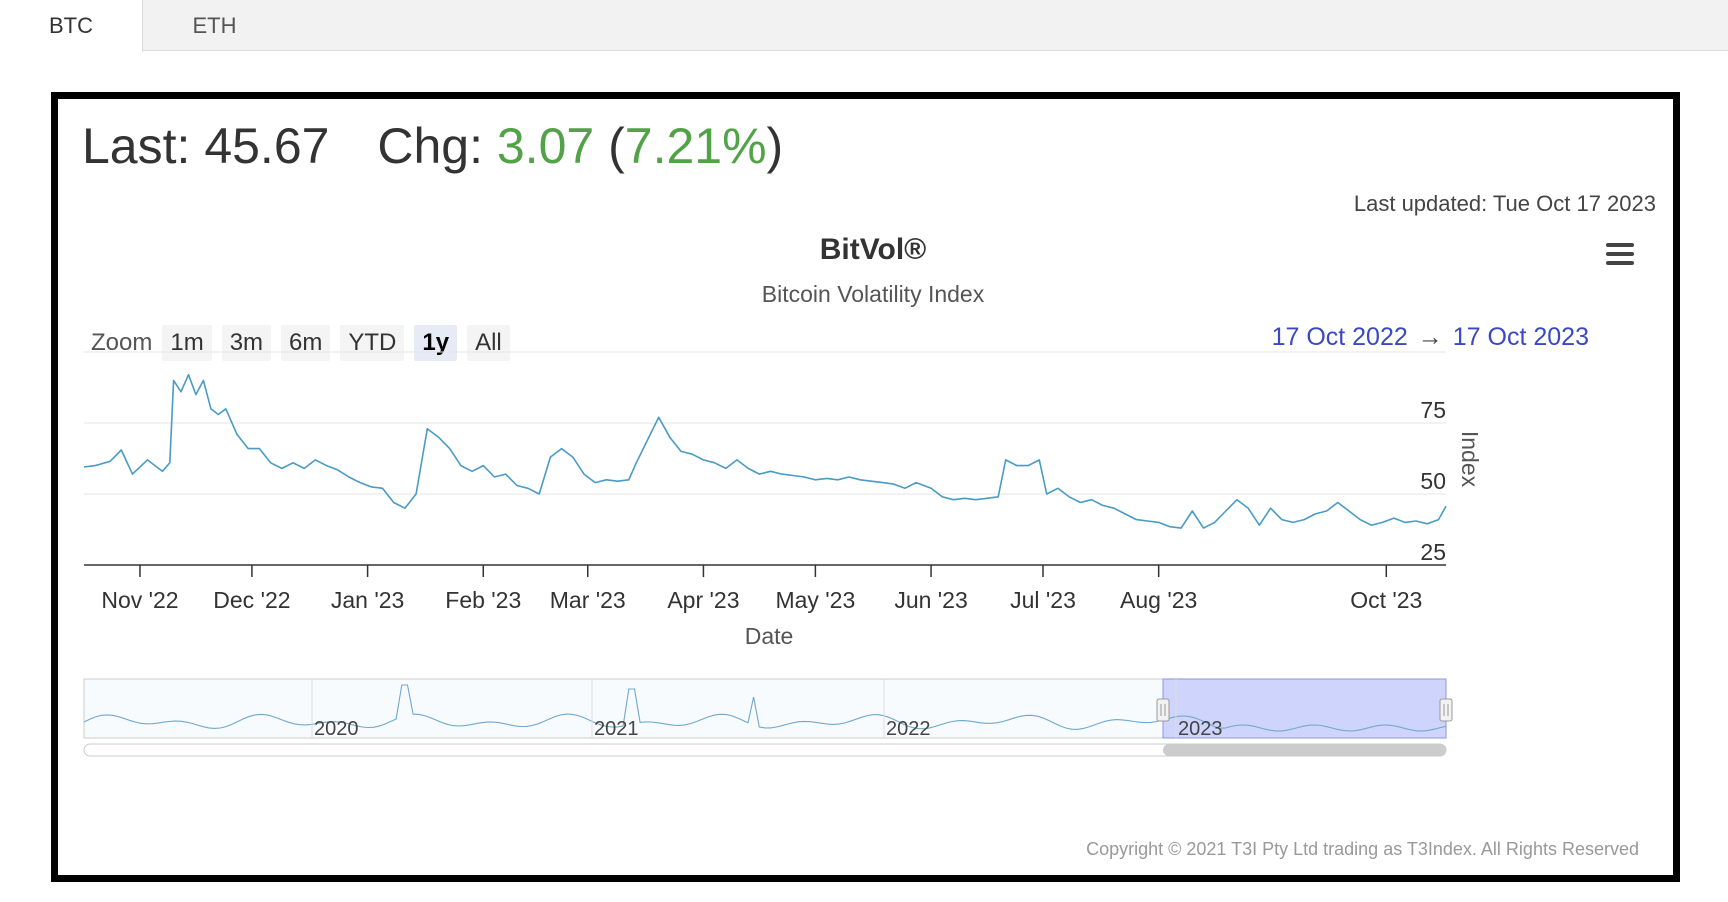 The height and width of the screenshot is (902, 1728). Describe the element at coordinates (1163, 710) in the screenshot. I see `navigator-left-handle` at that location.